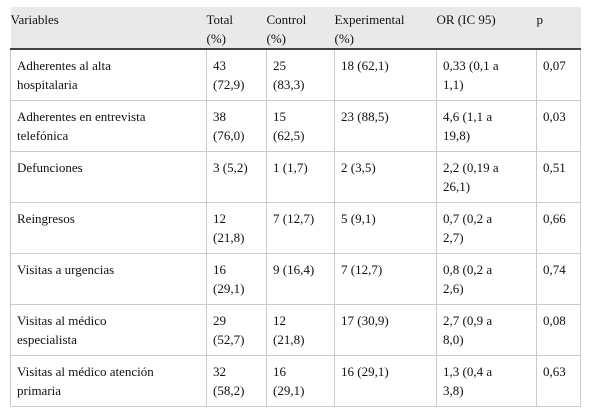 This screenshot has width=590, height=412. What do you see at coordinates (486, 279) in the screenshot?
I see `cell-or-ic95: 0,8 (0,2 a 2,6)` at bounding box center [486, 279].